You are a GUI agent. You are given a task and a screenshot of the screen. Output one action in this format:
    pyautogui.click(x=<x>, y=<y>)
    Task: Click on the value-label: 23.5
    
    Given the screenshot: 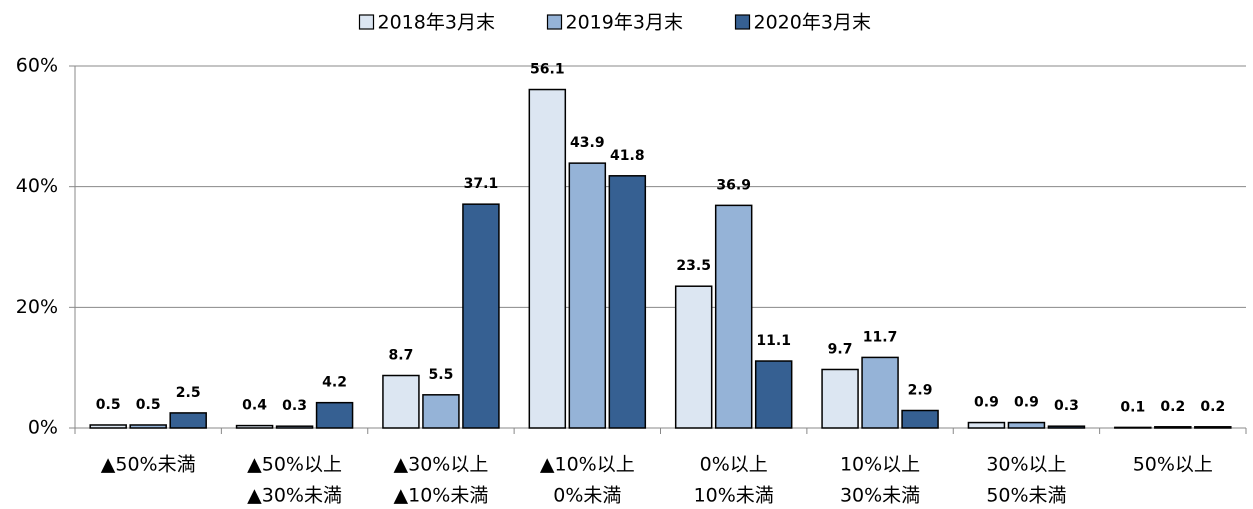 What is the action you would take?
    pyautogui.click(x=693, y=266)
    